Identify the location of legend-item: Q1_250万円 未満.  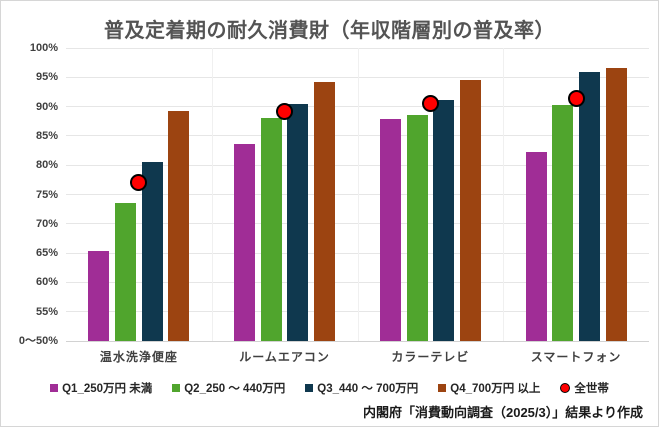
(101, 388).